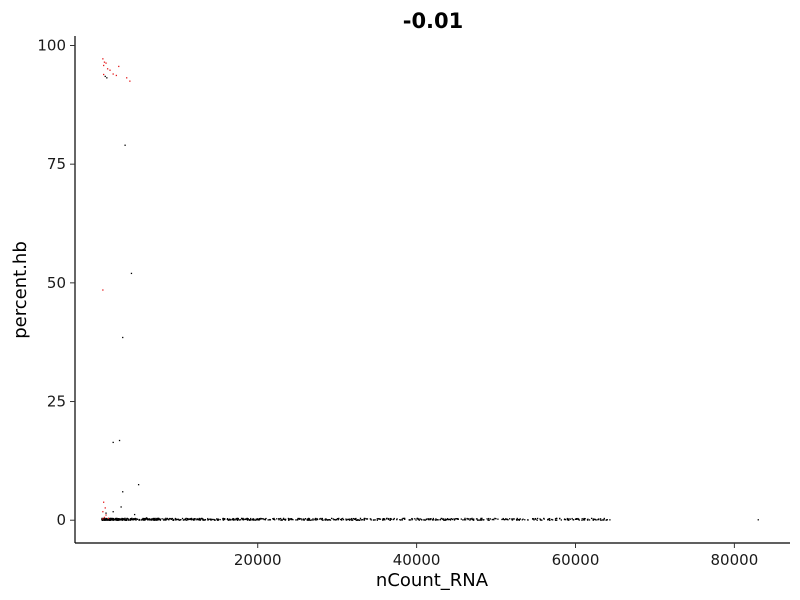  What do you see at coordinates (51, 45) in the screenshot?
I see `y-tick-label: 100` at bounding box center [51, 45].